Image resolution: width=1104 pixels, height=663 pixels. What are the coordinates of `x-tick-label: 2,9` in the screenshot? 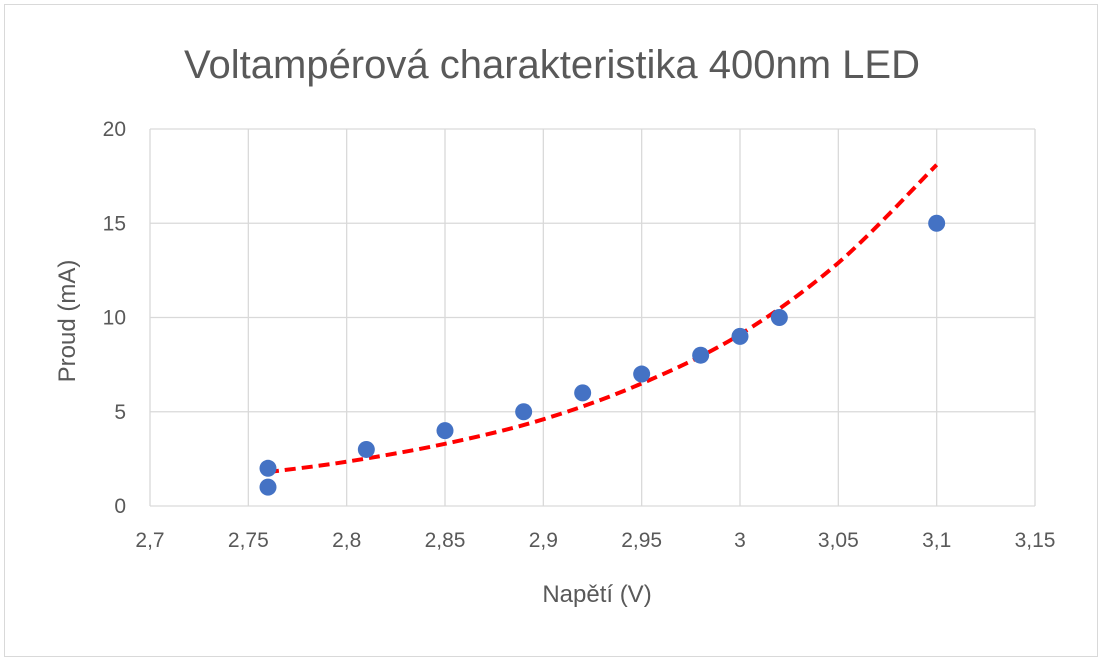 It's located at (543, 540).